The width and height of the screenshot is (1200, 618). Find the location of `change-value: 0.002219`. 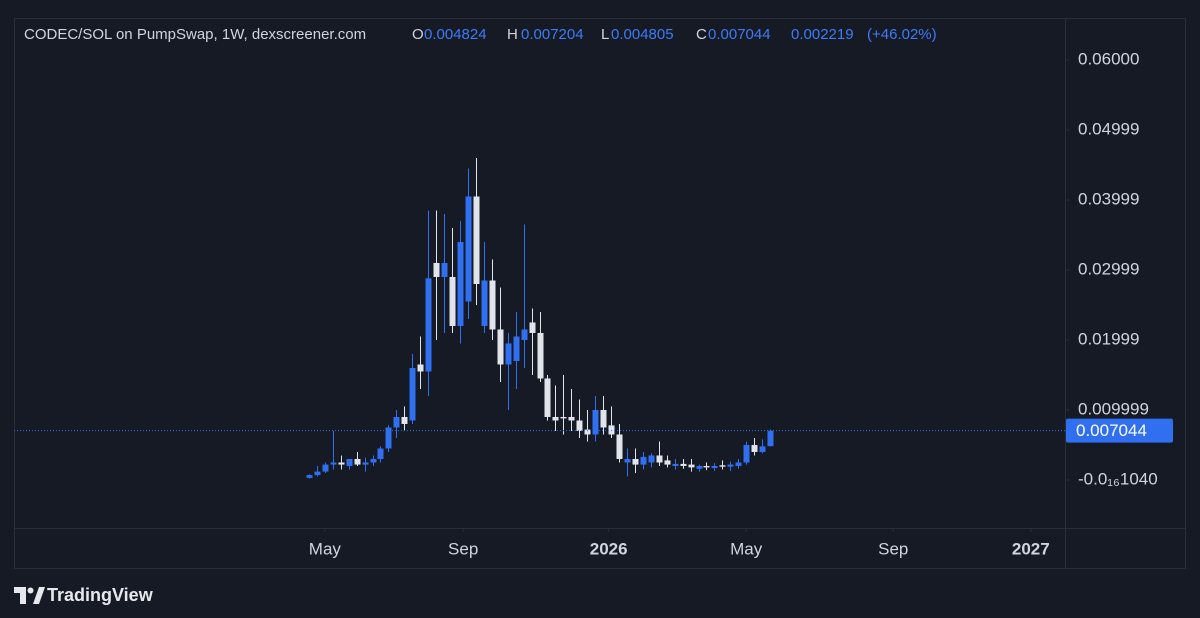

change-value: 0.002219 is located at coordinates (822, 34).